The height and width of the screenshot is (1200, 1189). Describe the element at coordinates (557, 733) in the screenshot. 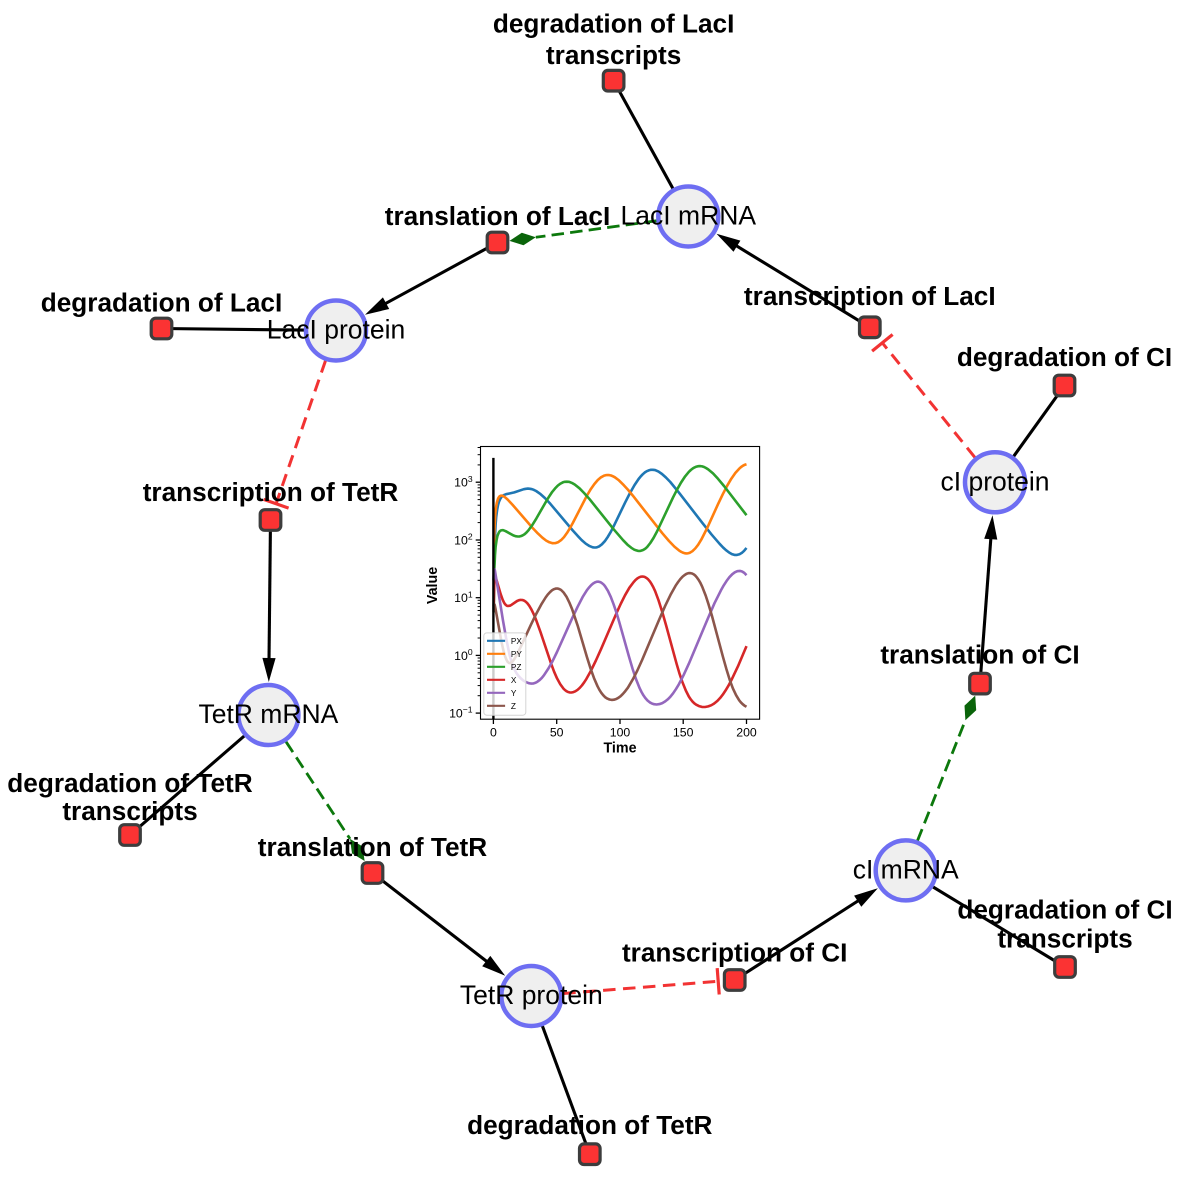

I see `svg-text: 50` at that location.